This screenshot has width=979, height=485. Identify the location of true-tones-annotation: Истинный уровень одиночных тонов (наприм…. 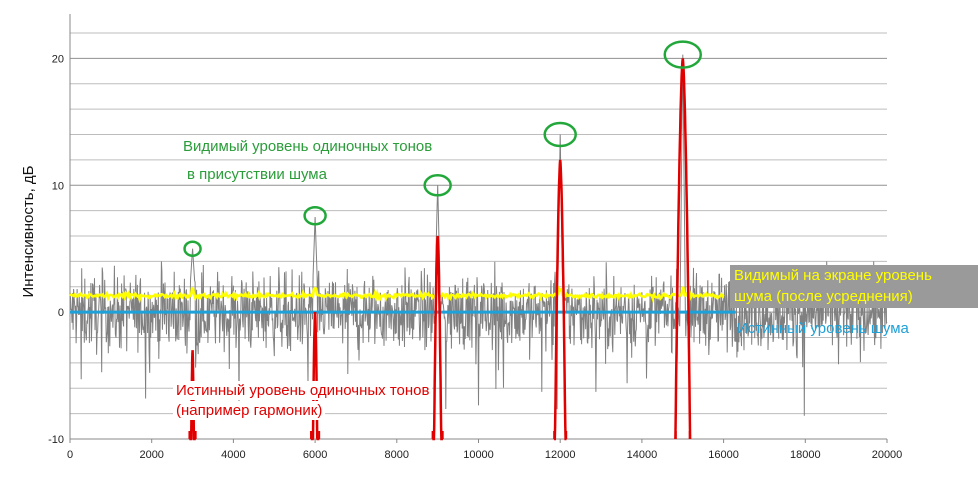
(303, 400).